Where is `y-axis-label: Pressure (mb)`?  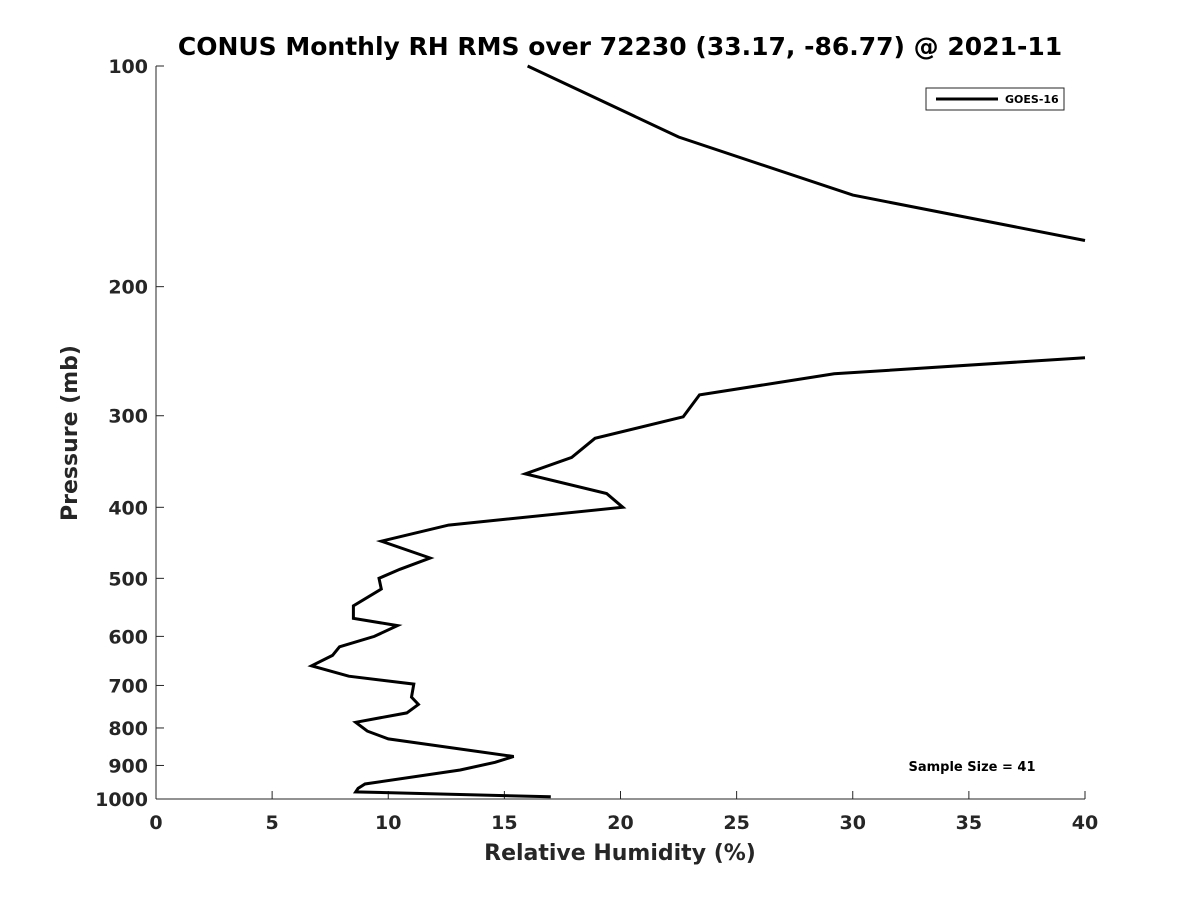 y-axis-label: Pressure (mb) is located at coordinates (70, 433).